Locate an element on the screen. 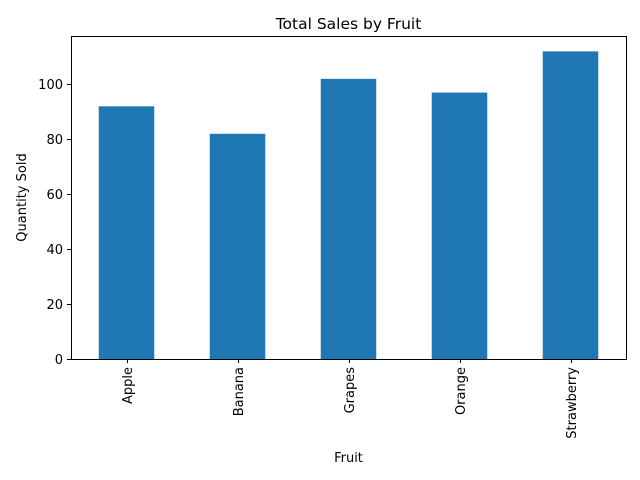 The height and width of the screenshot is (480, 640). x-tick-label-orange: Orange is located at coordinates (461, 391).